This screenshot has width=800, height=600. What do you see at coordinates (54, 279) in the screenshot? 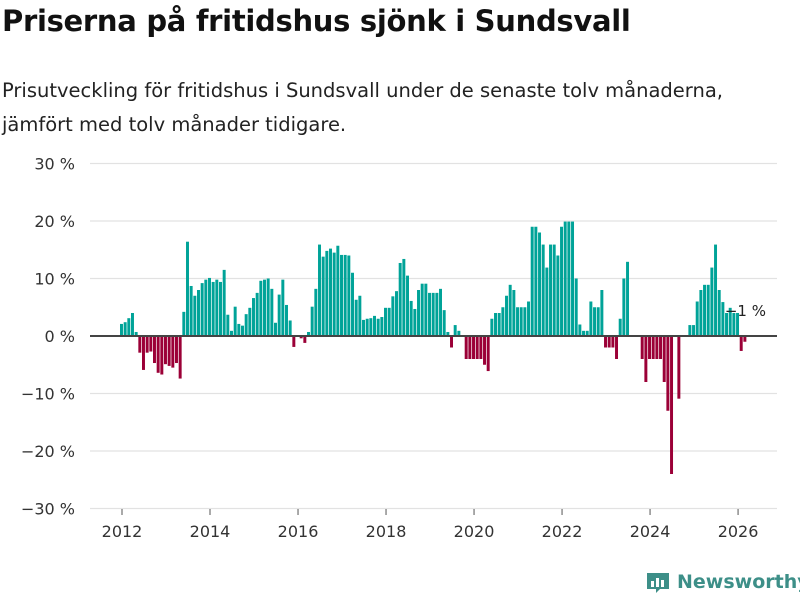
I see `y-tick-label: 10 %` at bounding box center [54, 279].